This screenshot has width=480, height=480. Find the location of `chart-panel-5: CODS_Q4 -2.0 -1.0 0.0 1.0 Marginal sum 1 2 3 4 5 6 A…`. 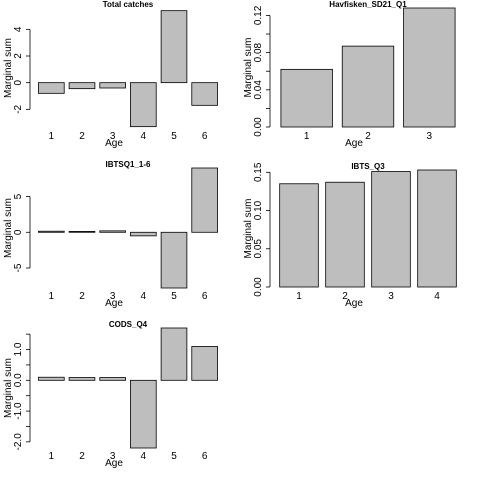

chart-panel-5: CODS_Q4 -2.0 -1.0 0.0 1.0 Marginal sum 1 2 3 4 5 6 A… is located at coordinates (110, 394).